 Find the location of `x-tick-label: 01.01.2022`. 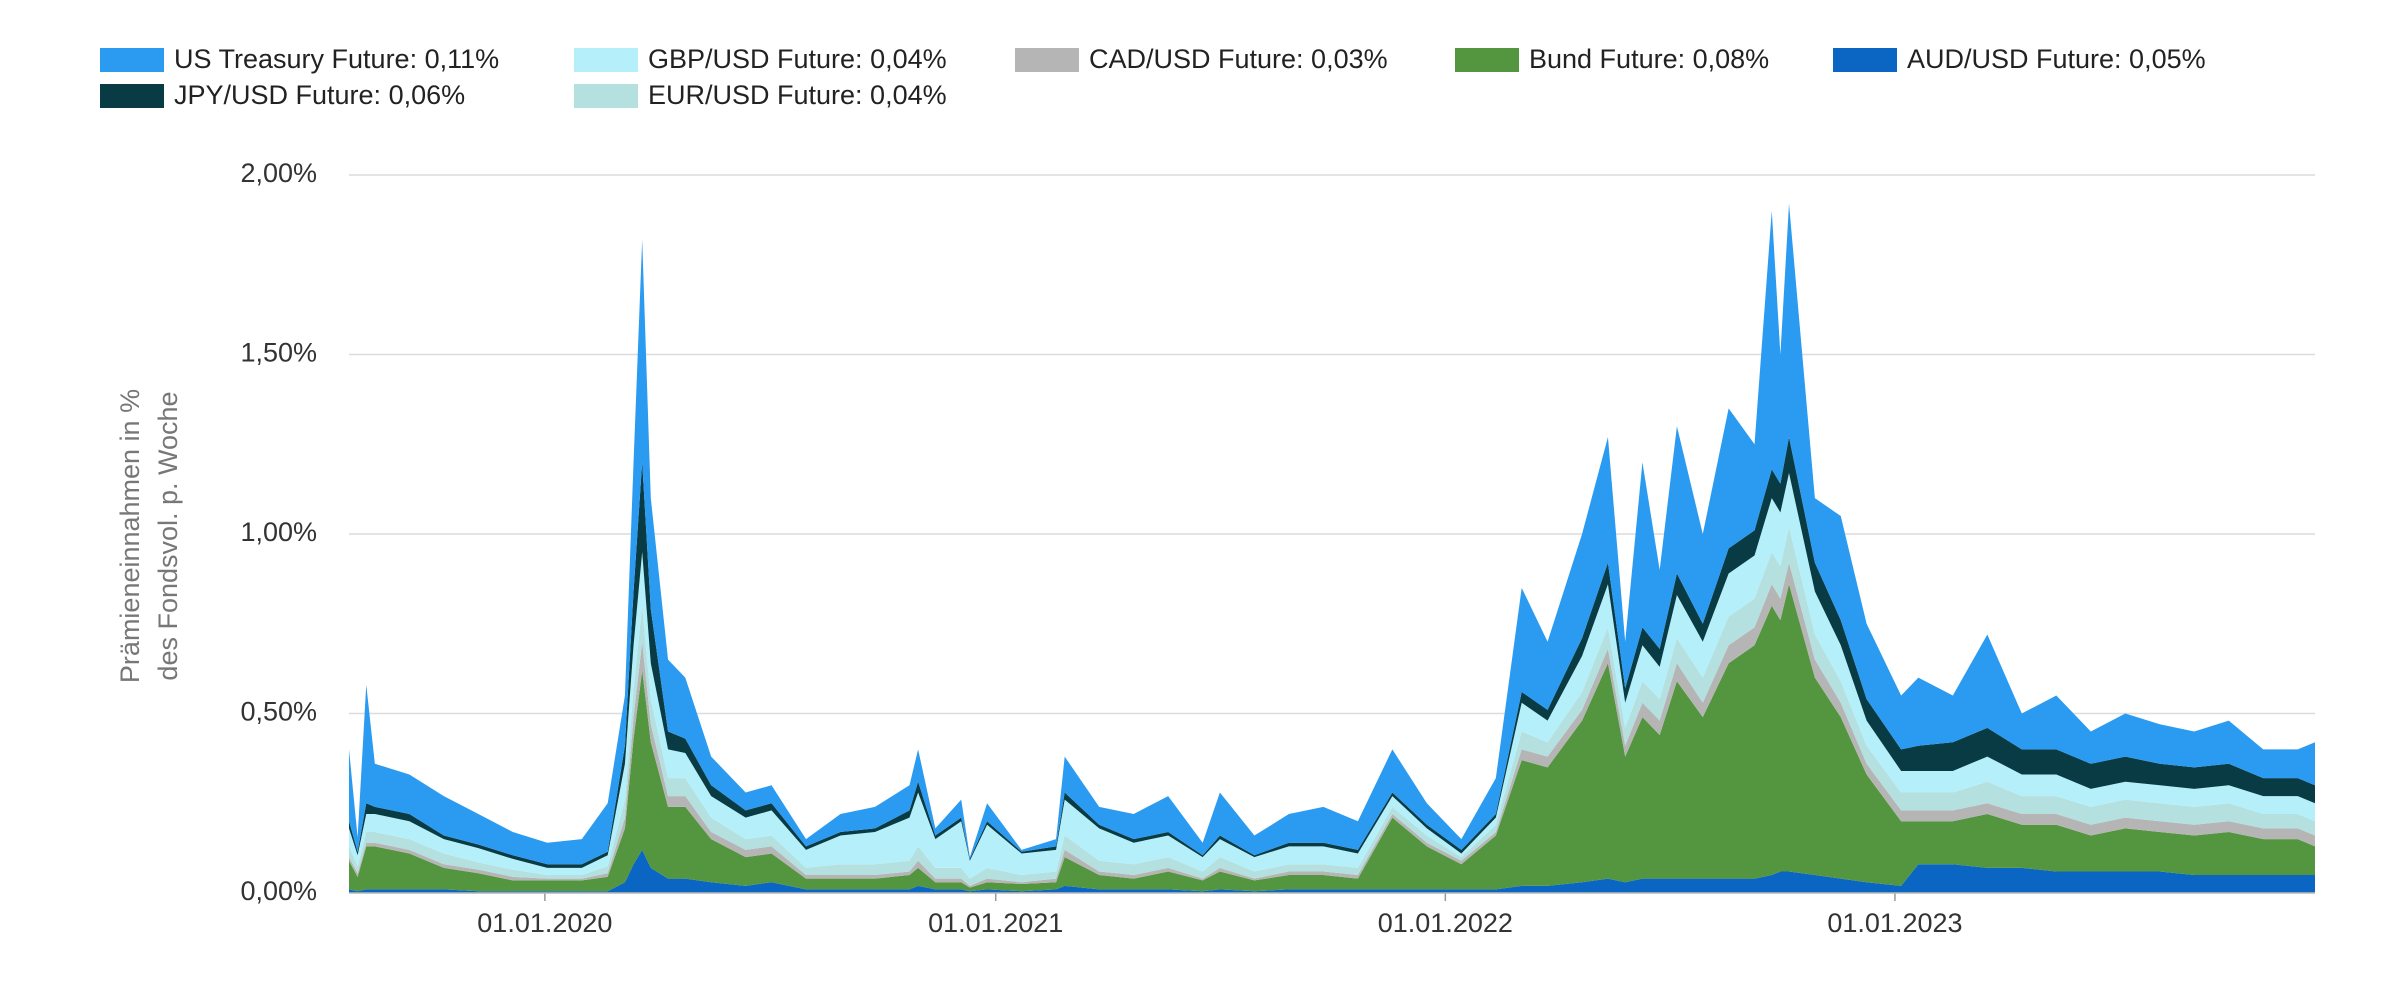

x-tick-label: 01.01.2022 is located at coordinates (1445, 923).